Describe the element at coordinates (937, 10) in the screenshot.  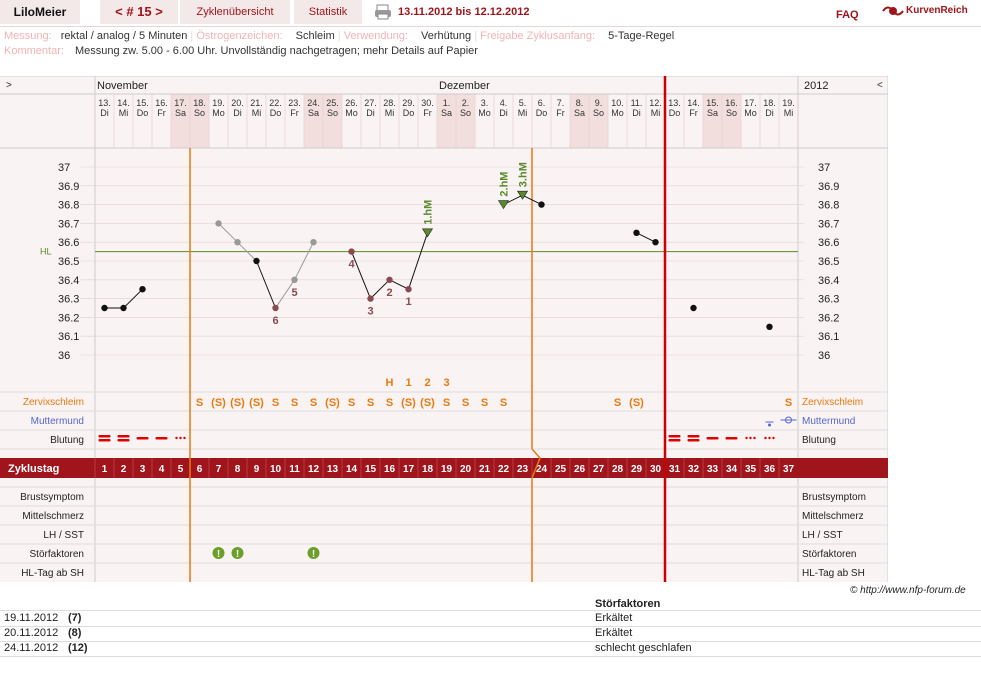
I see `brand-name: KurvenReich` at that location.